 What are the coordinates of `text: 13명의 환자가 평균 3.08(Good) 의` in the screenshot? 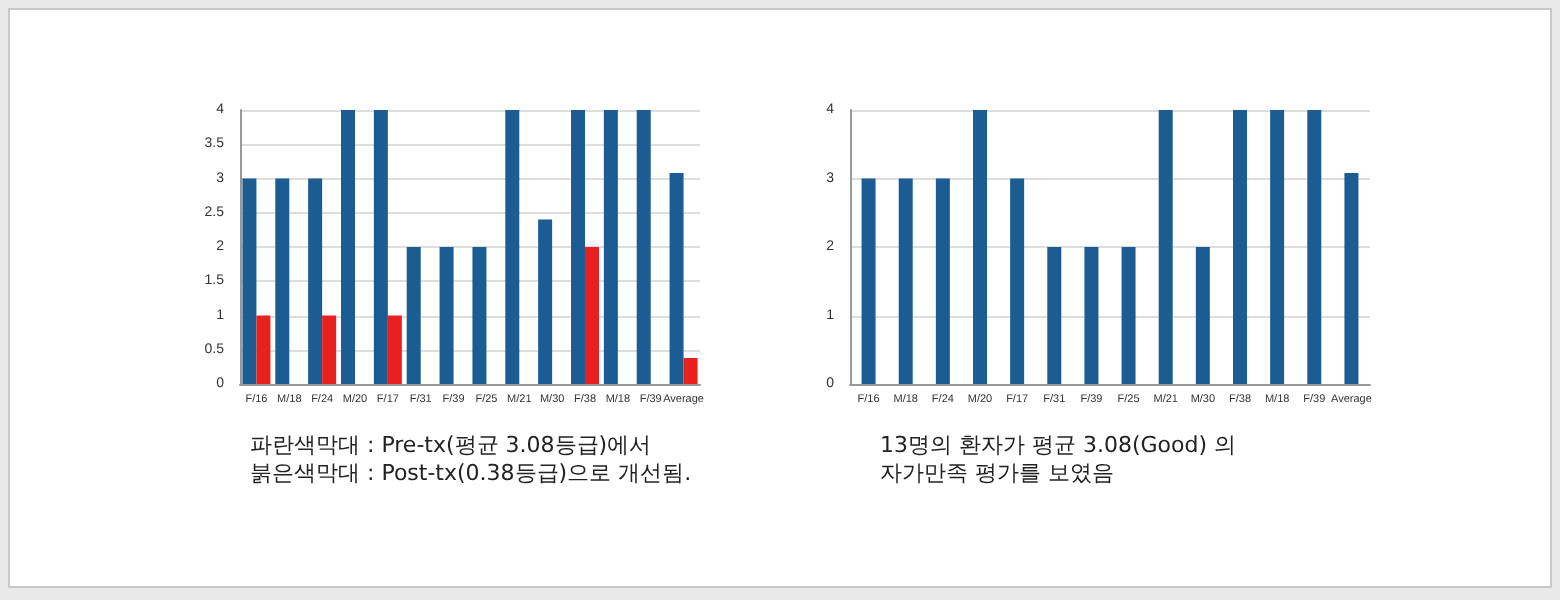 It's located at (1058, 446).